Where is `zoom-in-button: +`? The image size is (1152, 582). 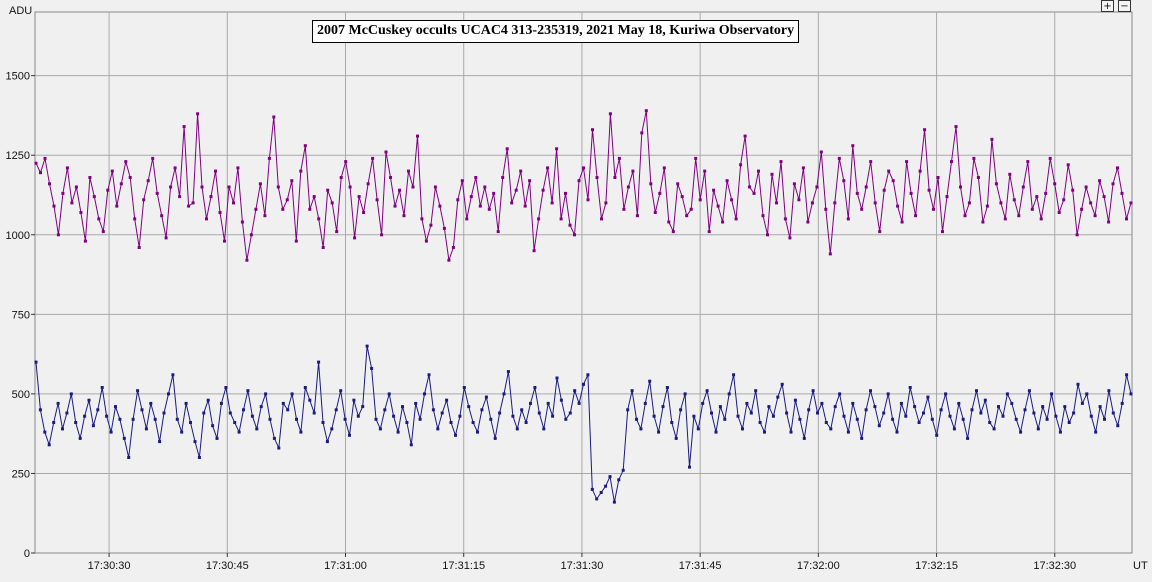 zoom-in-button: + is located at coordinates (1107, 6).